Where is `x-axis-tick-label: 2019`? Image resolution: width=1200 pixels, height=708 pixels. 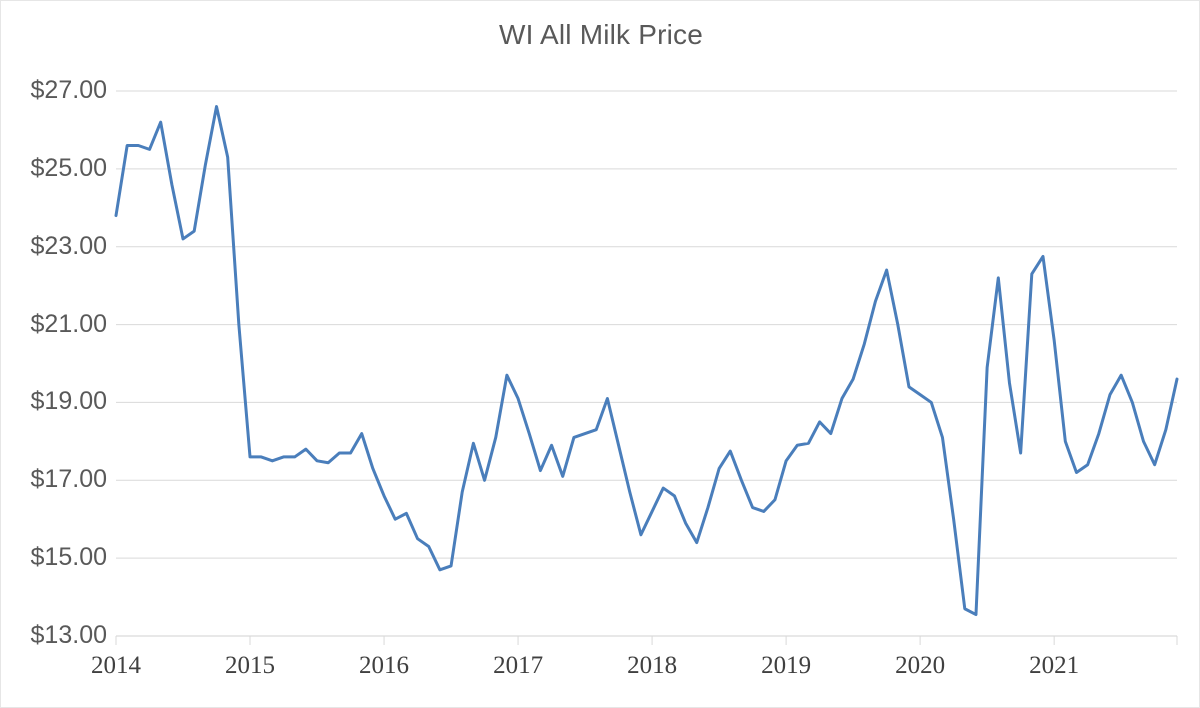 x-axis-tick-label: 2019 is located at coordinates (786, 665).